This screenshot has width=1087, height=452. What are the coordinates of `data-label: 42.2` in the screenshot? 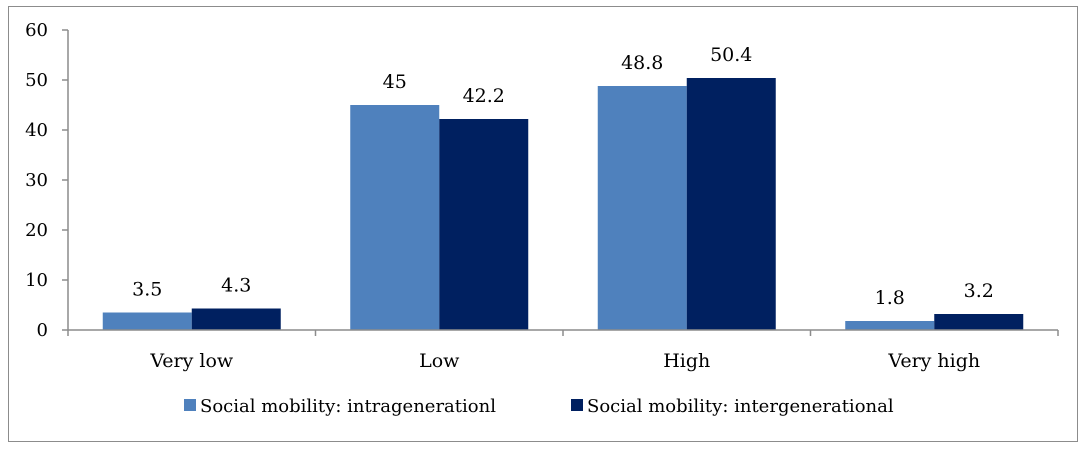 It's located at (484, 96).